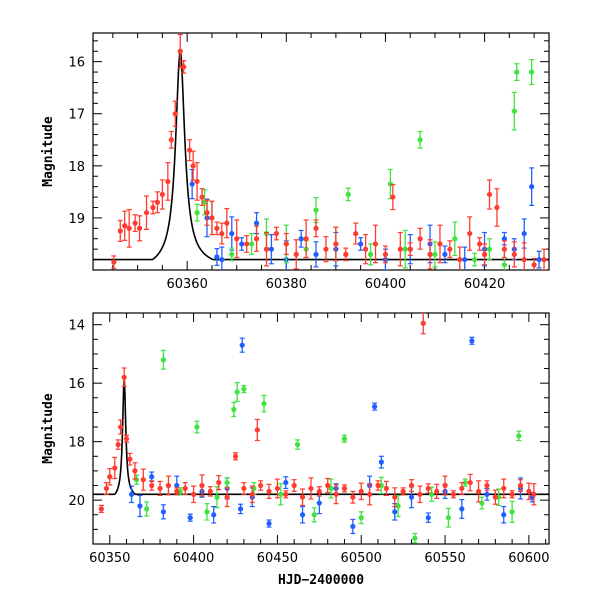  I want to click on top-panel-y-axis-label: Magnitude, so click(48, 151).